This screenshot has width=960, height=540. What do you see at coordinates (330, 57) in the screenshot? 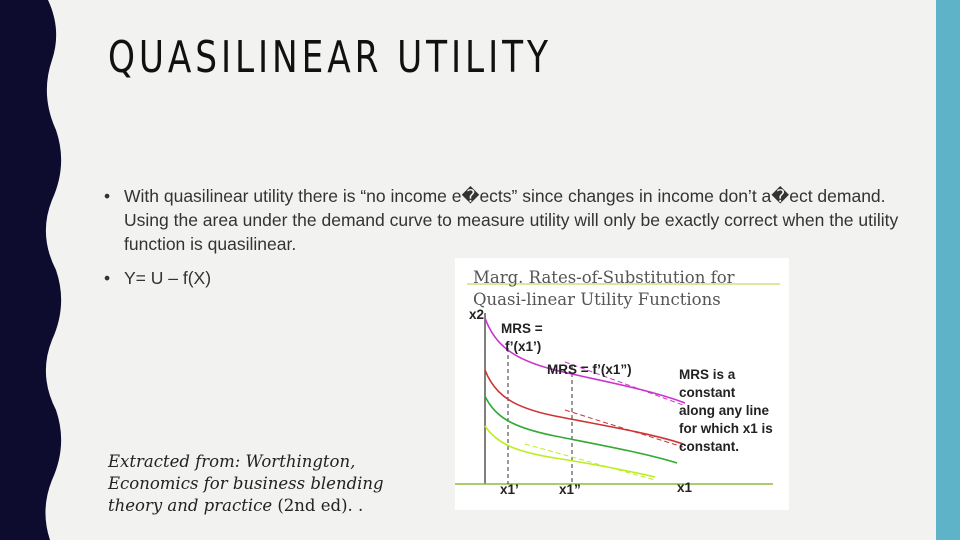
I see `slide-title: QUASILINEAR UTILITY` at bounding box center [330, 57].